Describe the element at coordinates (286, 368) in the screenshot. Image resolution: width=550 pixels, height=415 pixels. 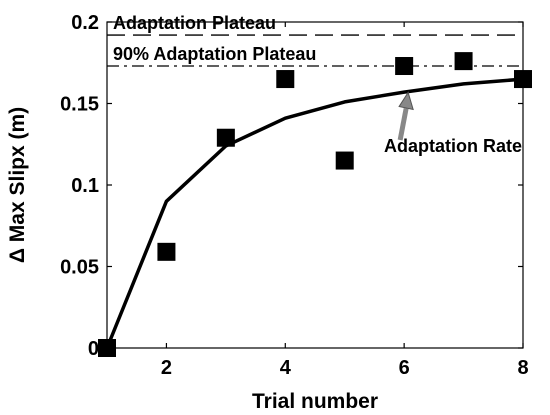
I see `x-tick-label: 4` at that location.